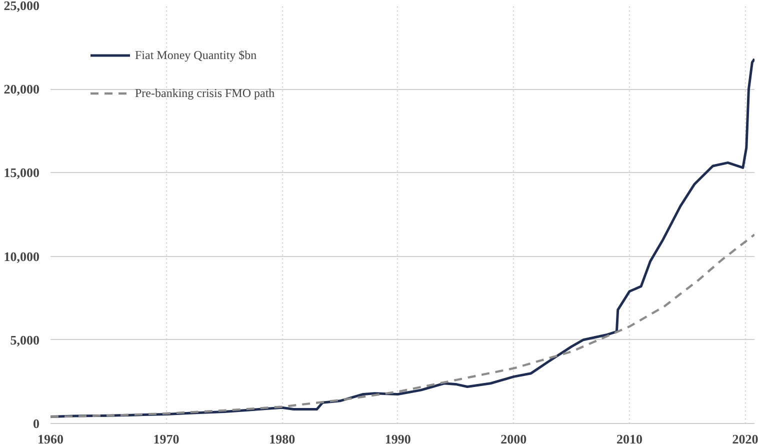  Describe the element at coordinates (629, 439) in the screenshot. I see `x-tick-label: 2010` at that location.